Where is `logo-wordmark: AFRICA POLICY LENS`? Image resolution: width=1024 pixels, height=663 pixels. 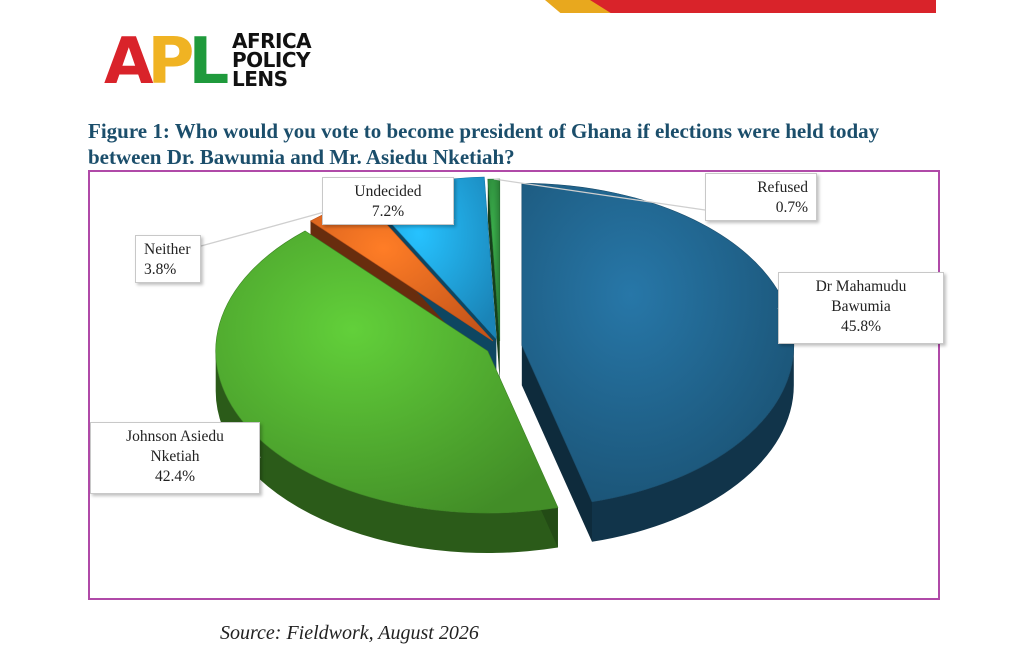
logo-wordmark: AFRICA POLICY LENS is located at coordinates (272, 60).